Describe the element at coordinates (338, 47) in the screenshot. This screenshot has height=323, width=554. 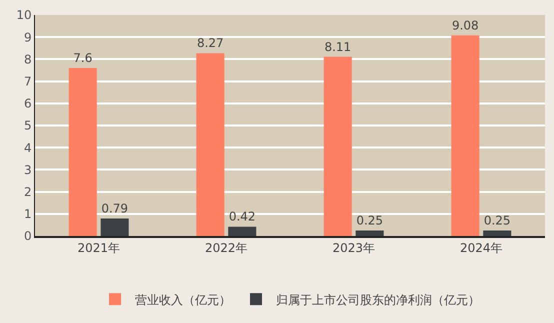
I see `data-label: 8.11` at that location.